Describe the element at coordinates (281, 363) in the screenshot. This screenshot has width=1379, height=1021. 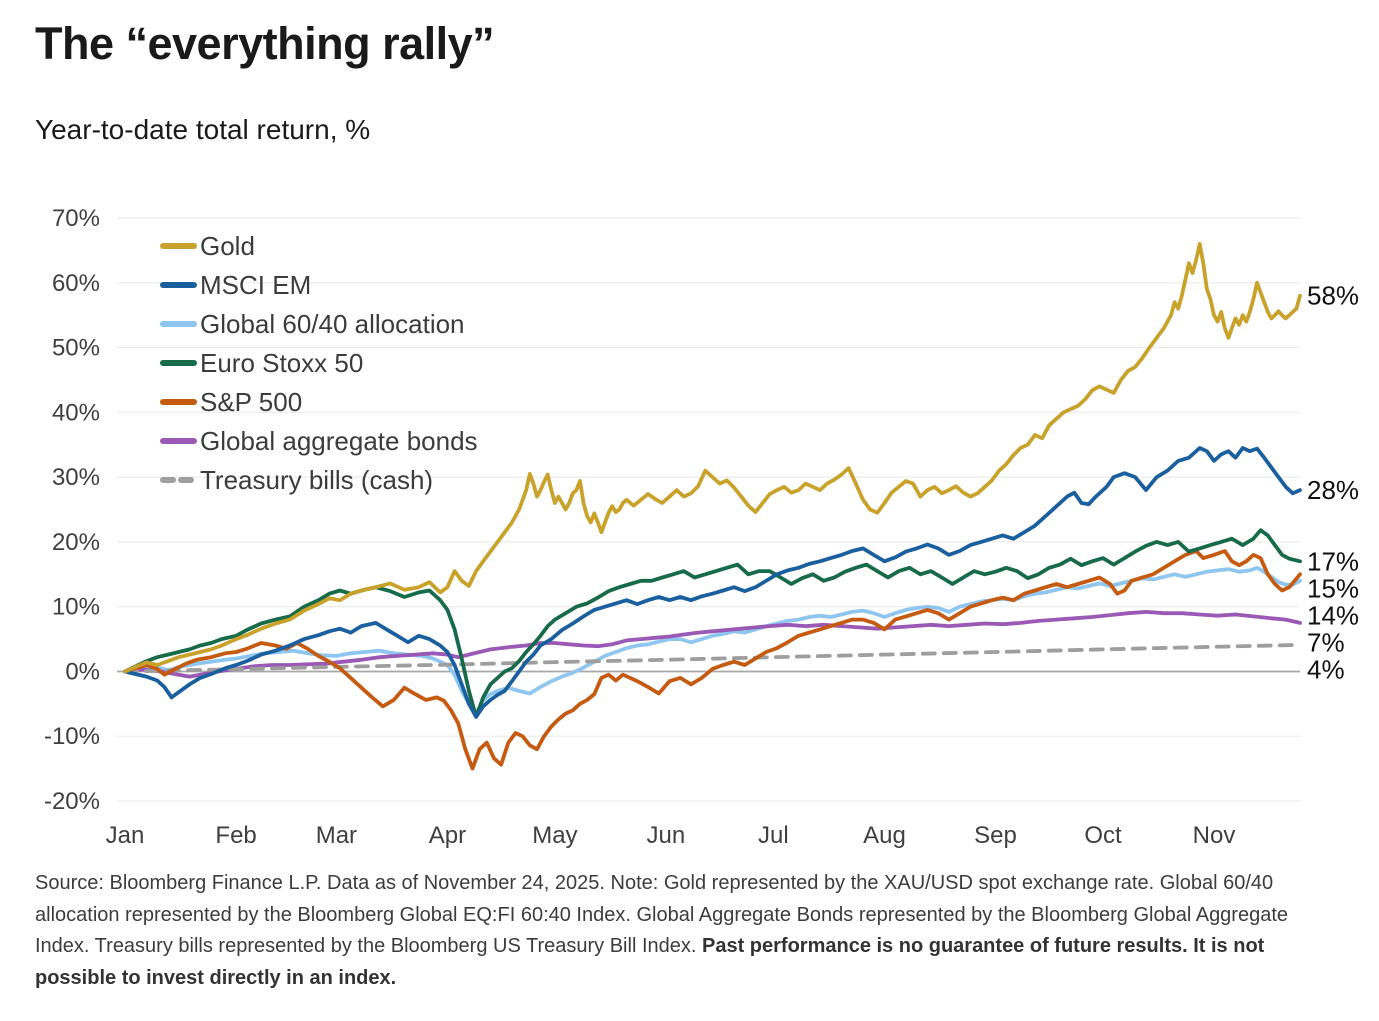
I see `legend-label-euro-stoxx-50: Euro Stoxx 50` at that location.